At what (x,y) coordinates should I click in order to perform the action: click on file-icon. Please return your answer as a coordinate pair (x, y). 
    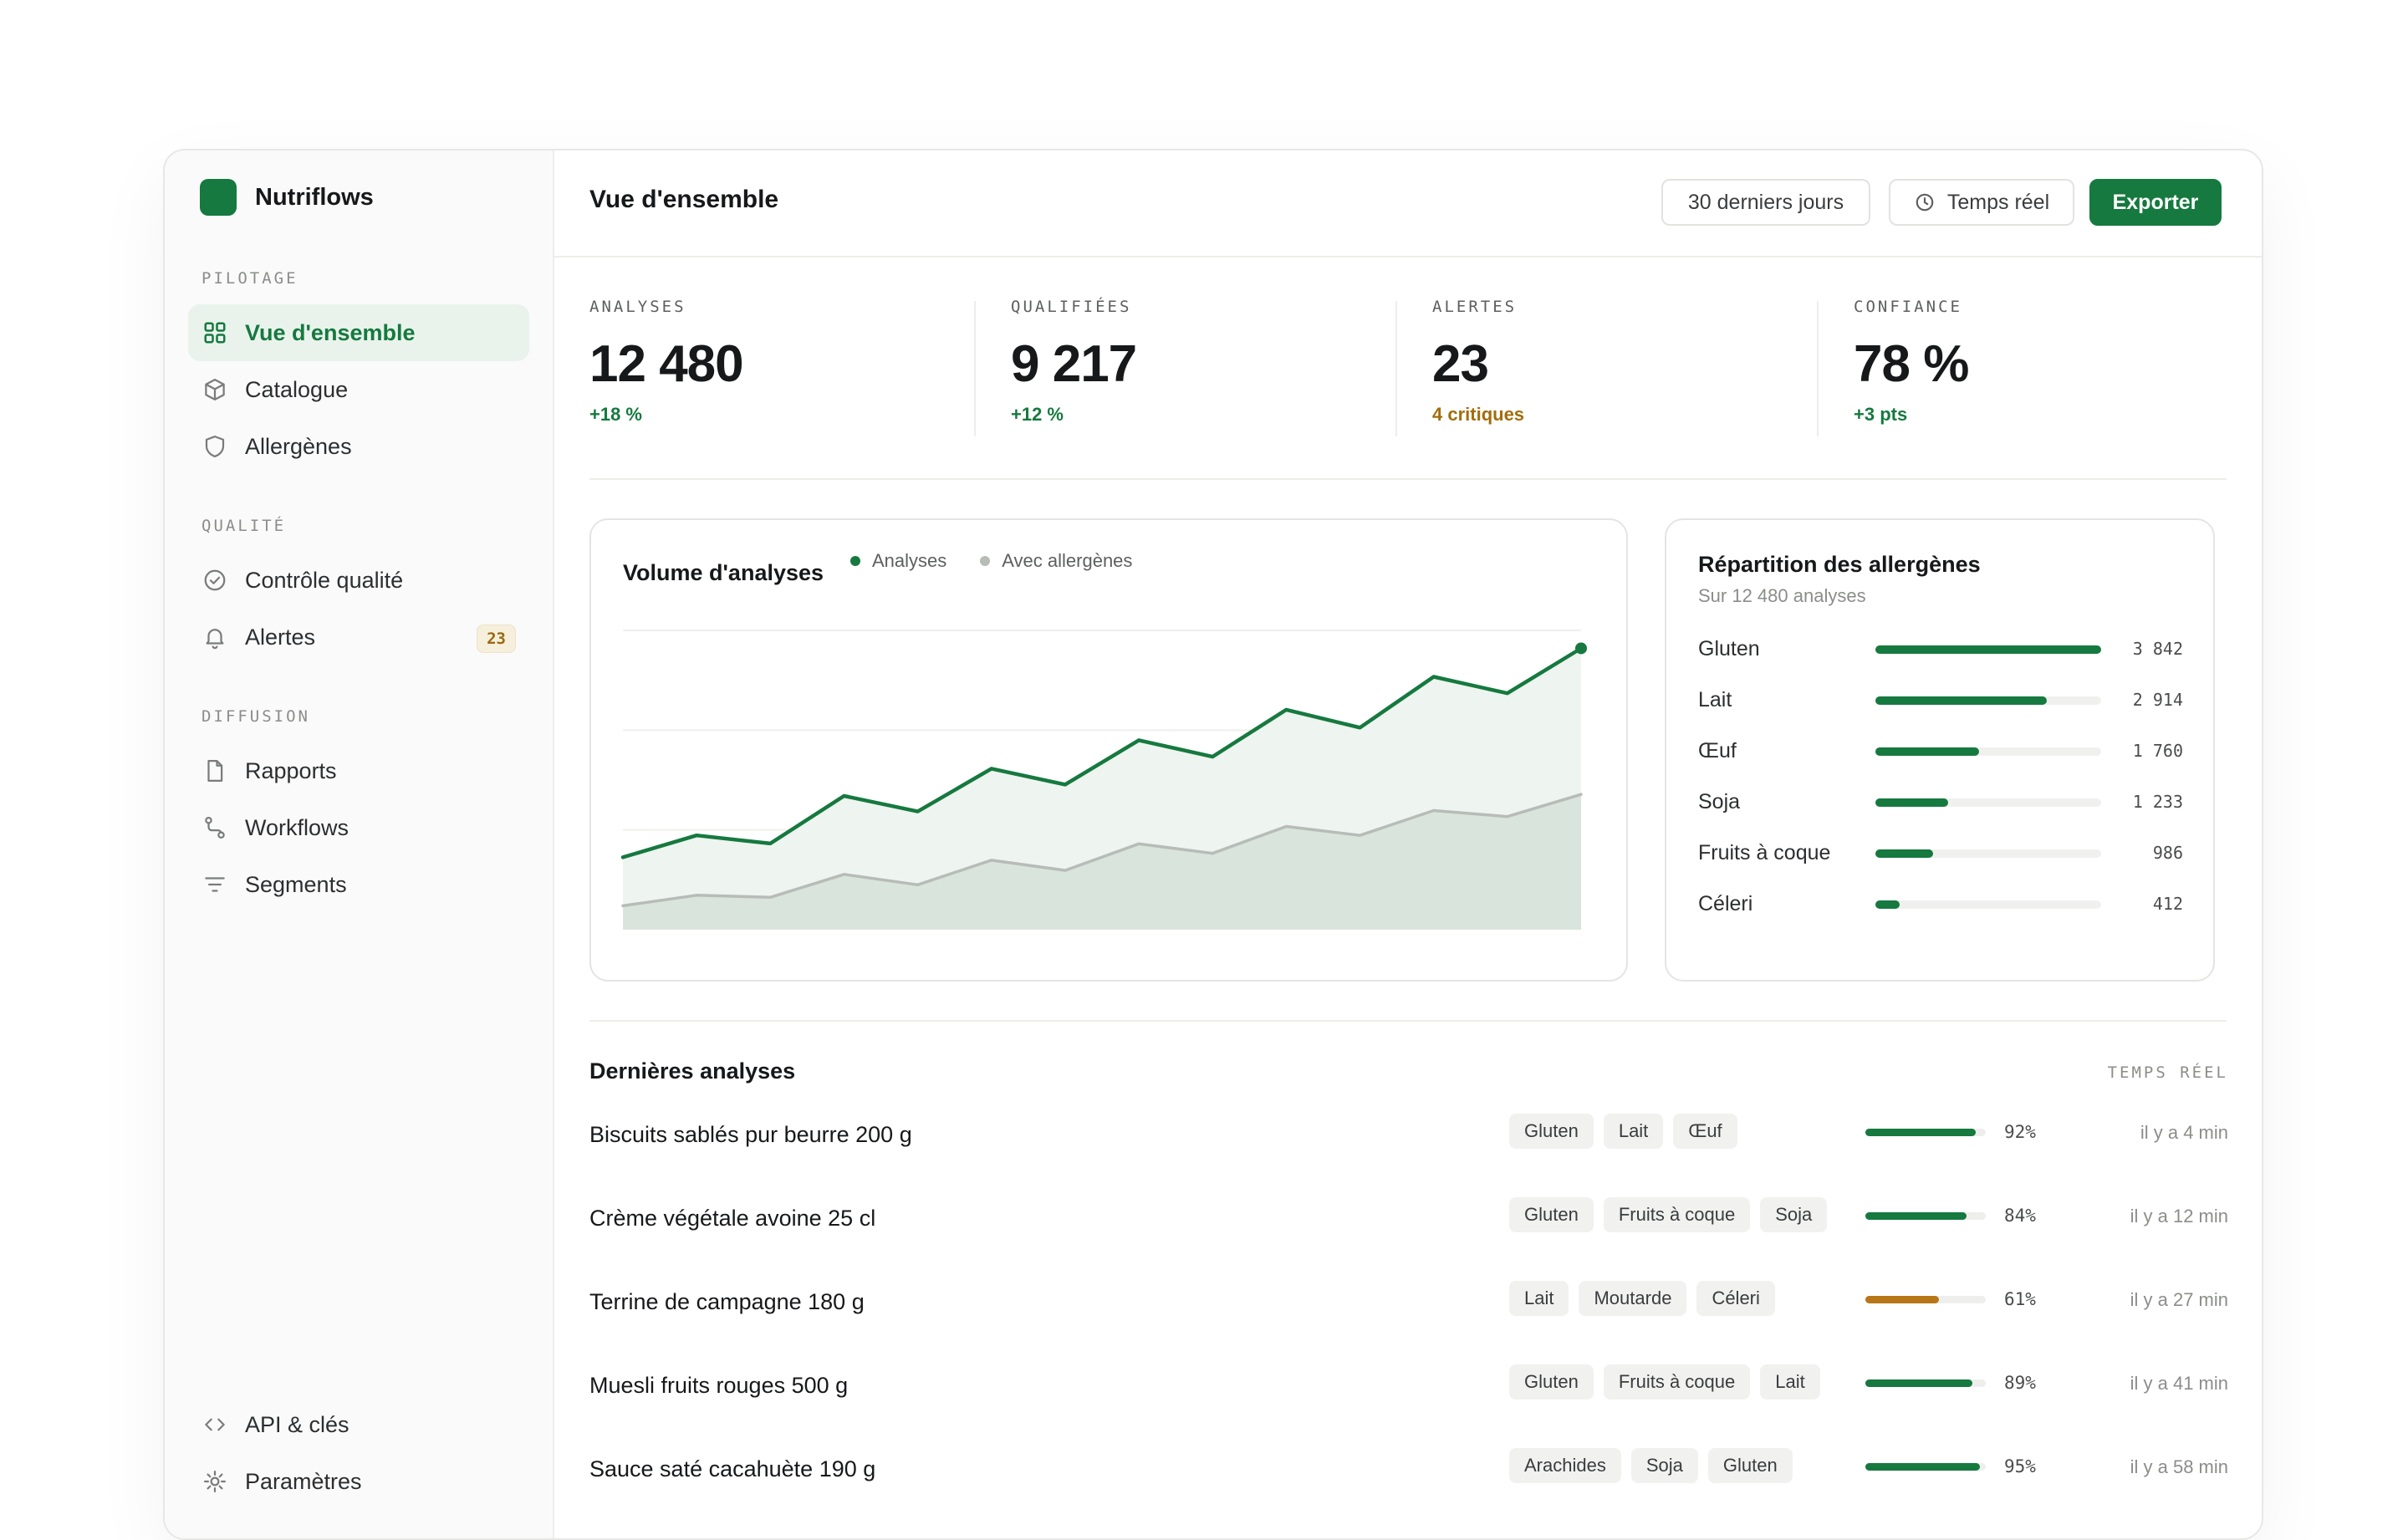
    Looking at the image, I should click on (215, 771).